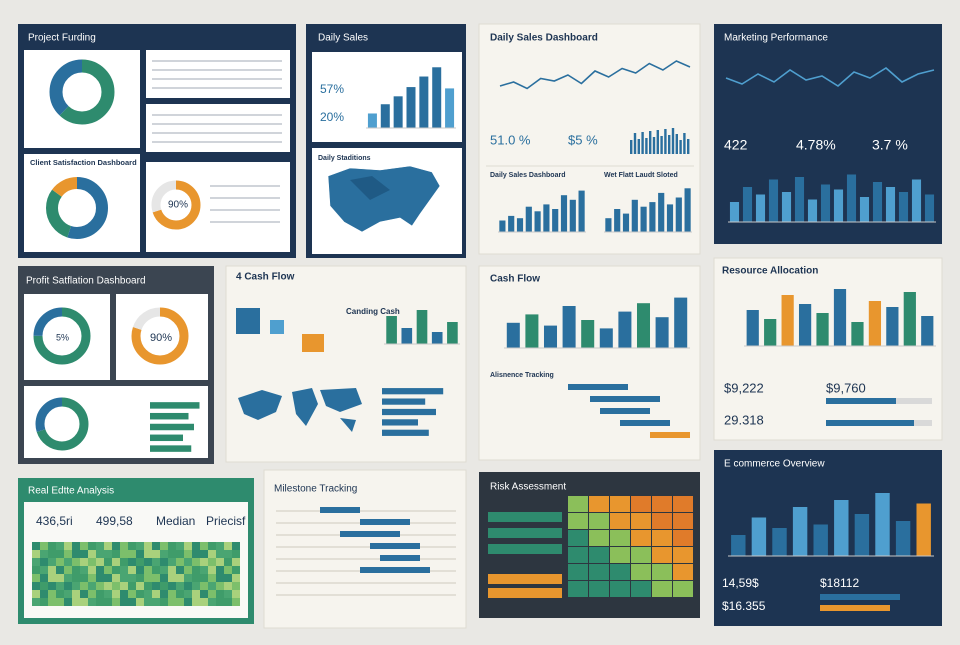 This screenshot has width=960, height=645. What do you see at coordinates (744, 606) in the screenshot?
I see `kpi-value: $16.355` at bounding box center [744, 606].